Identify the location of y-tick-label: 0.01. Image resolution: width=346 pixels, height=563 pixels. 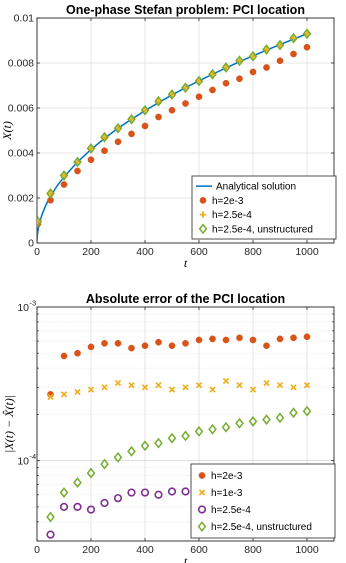
(24, 19).